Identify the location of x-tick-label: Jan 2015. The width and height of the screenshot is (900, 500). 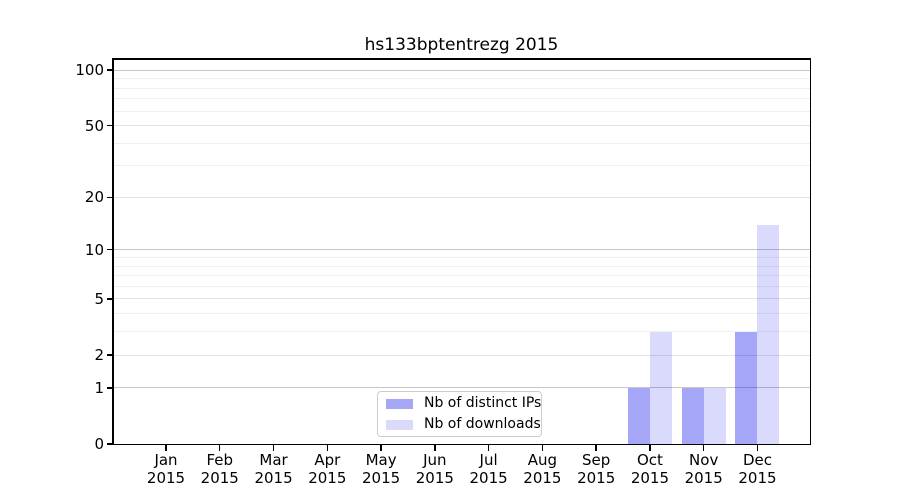
(166, 469).